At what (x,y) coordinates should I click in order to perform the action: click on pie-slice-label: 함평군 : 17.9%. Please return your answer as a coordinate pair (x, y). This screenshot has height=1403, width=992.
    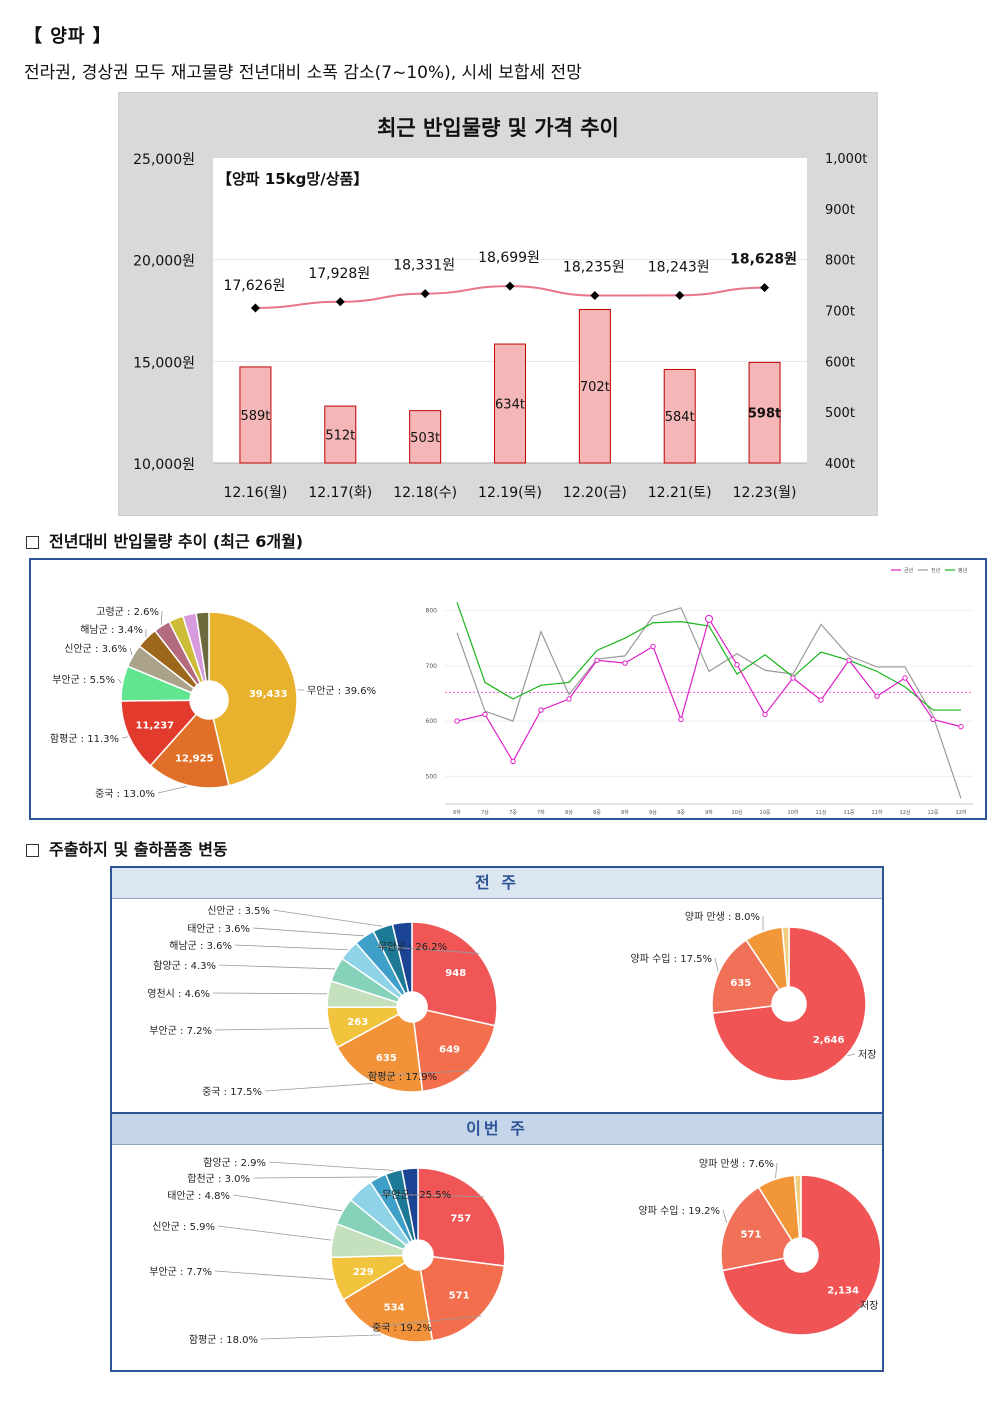
    Looking at the image, I should click on (402, 1077).